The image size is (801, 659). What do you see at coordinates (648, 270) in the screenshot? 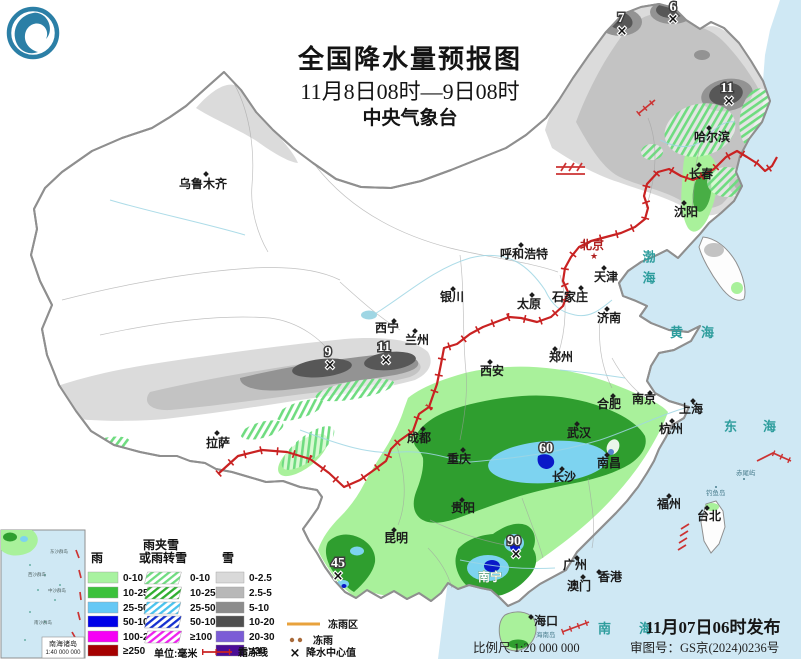
I see `sea-label-bohai: 渤海` at bounding box center [648, 270].